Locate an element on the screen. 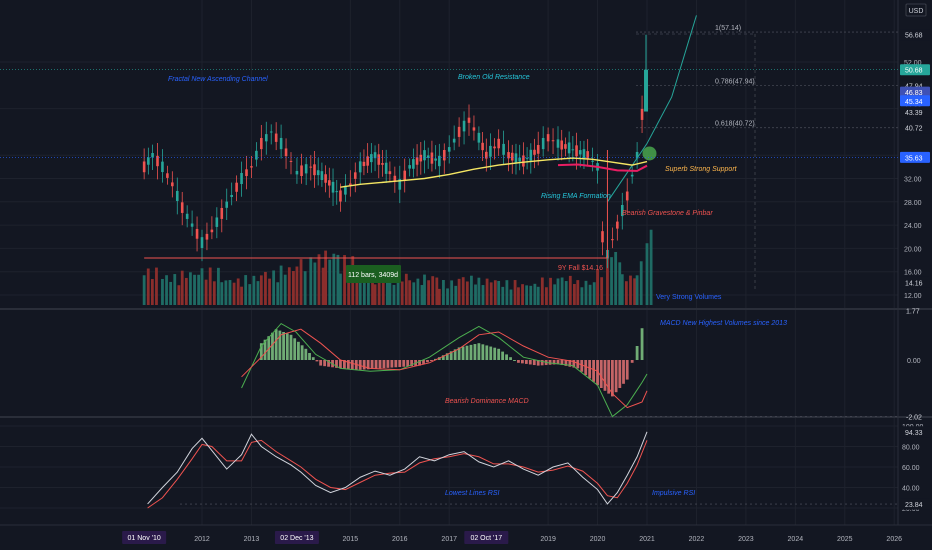  time-mark-0: 01 Nov '10 is located at coordinates (144, 538).